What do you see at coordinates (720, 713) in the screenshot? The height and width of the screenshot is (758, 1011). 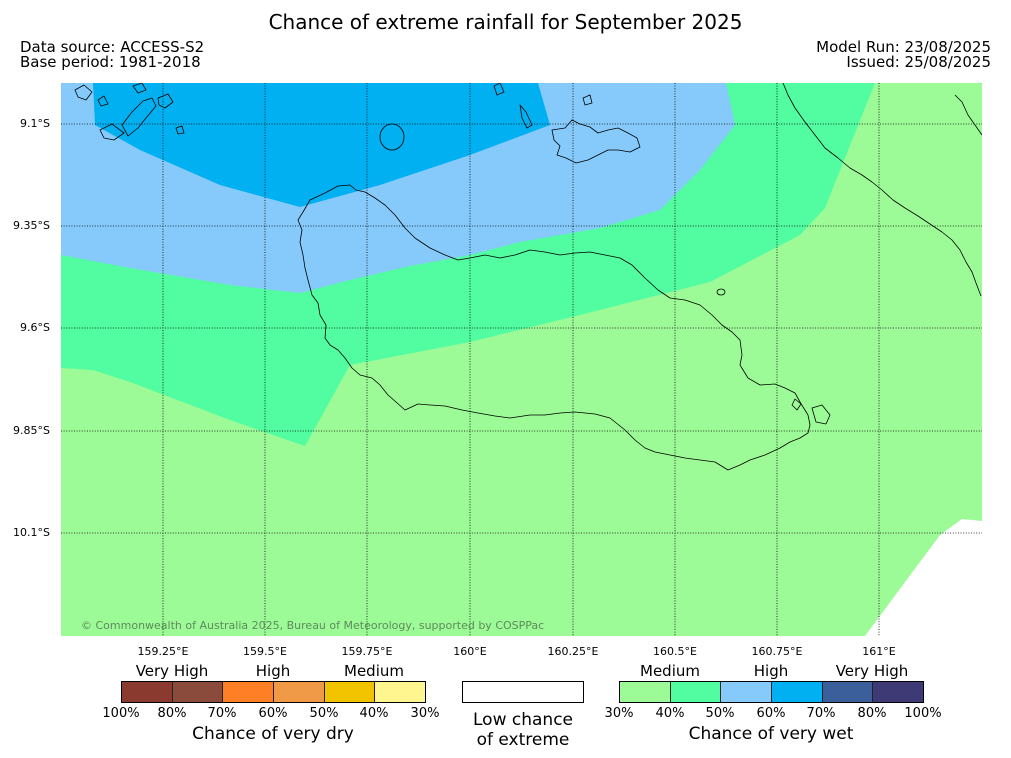 I see `wet-tick-label: 50%` at bounding box center [720, 713].